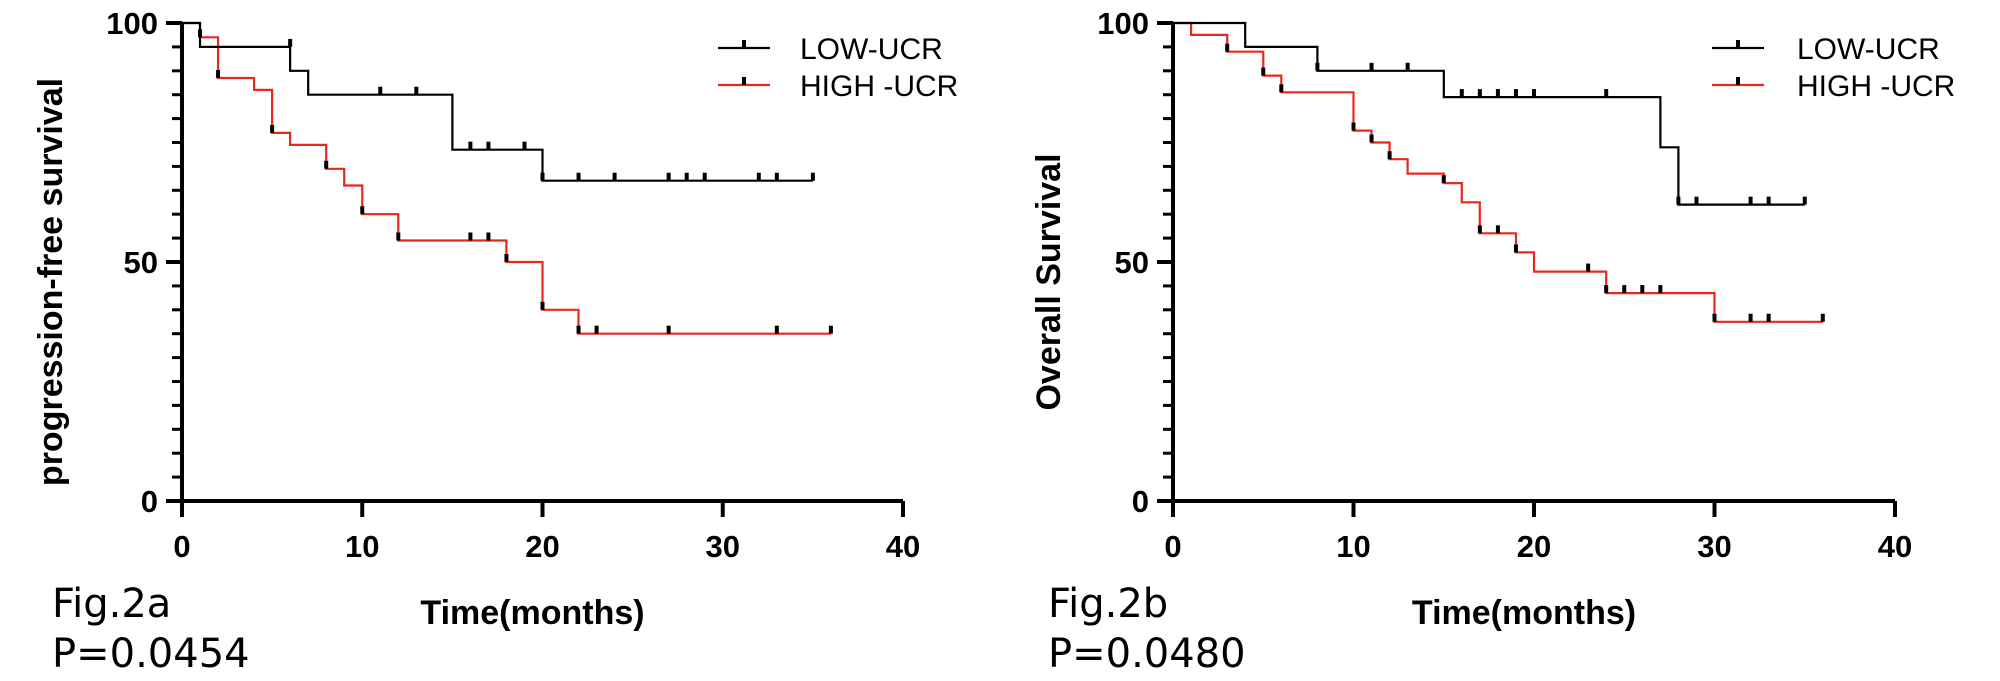  Describe the element at coordinates (151, 654) in the screenshot. I see `p-value: P=0.0454` at that location.